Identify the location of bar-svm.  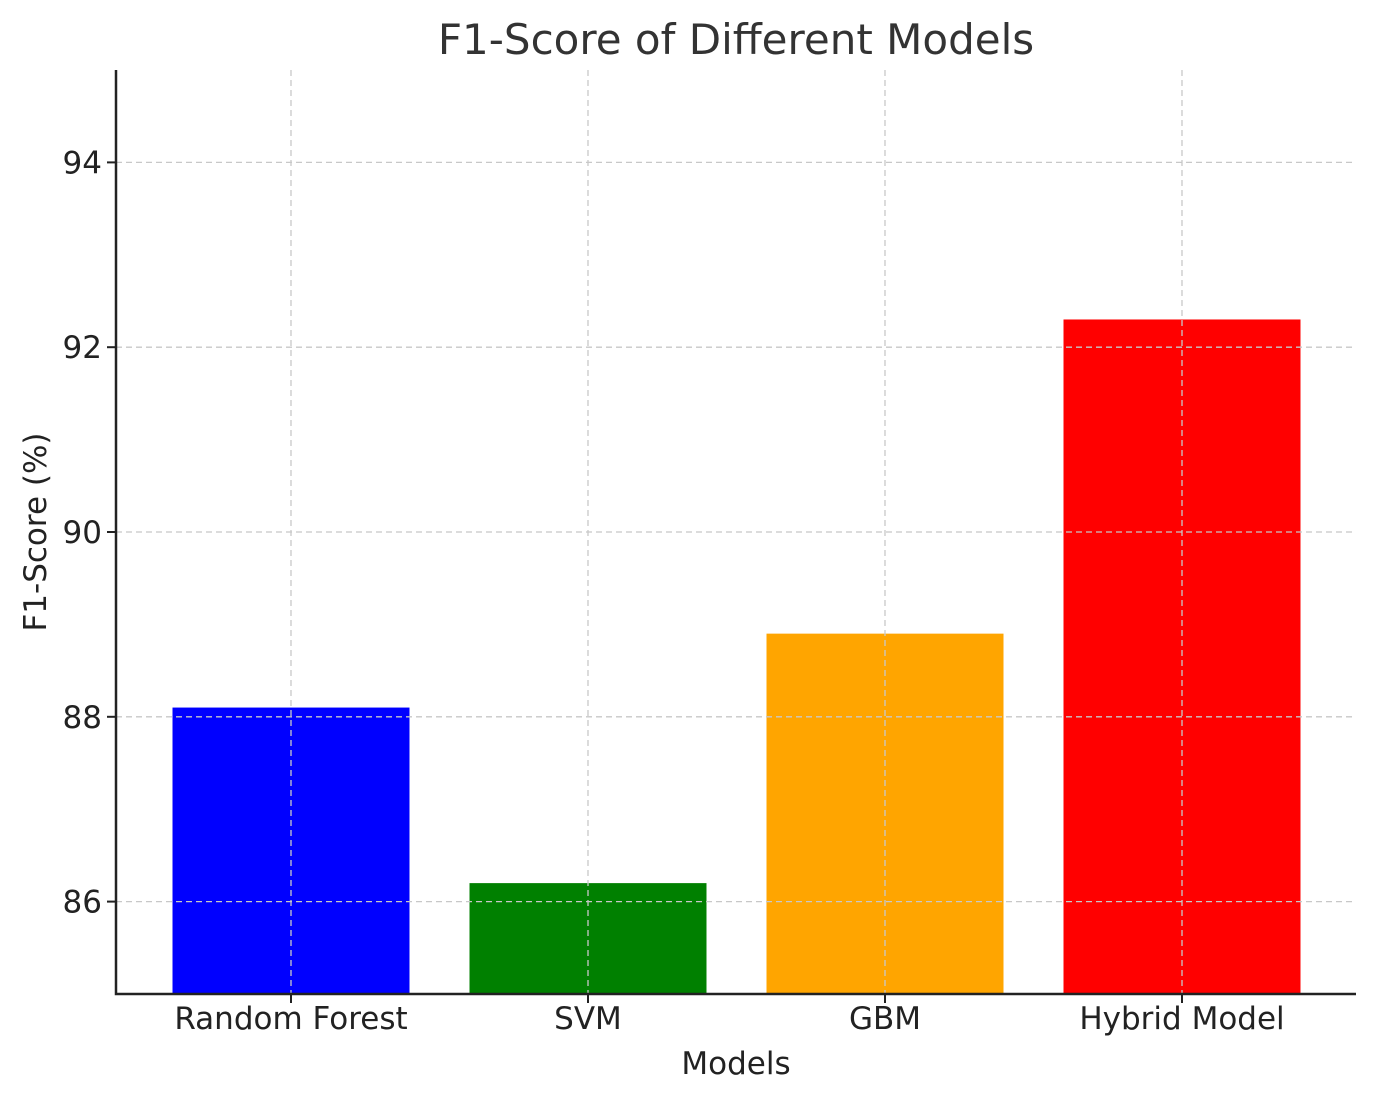
(588, 938).